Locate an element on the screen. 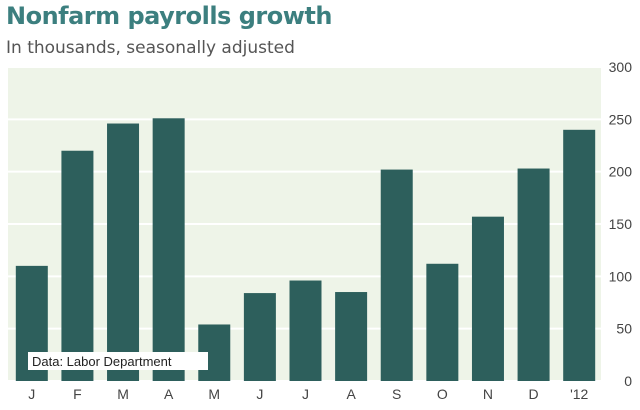 The width and height of the screenshot is (640, 410). y-tick-label: 100 is located at coordinates (621, 276).